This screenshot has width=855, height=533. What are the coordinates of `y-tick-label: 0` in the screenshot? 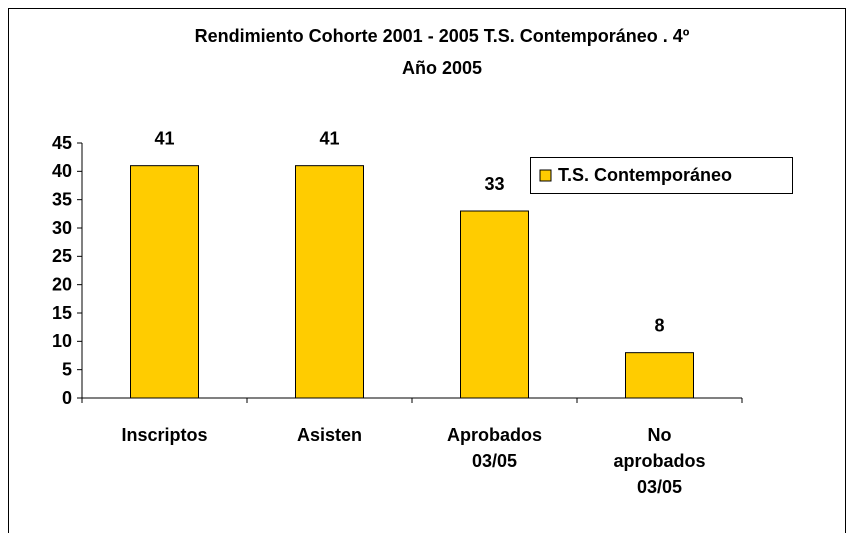 It's located at (67, 398).